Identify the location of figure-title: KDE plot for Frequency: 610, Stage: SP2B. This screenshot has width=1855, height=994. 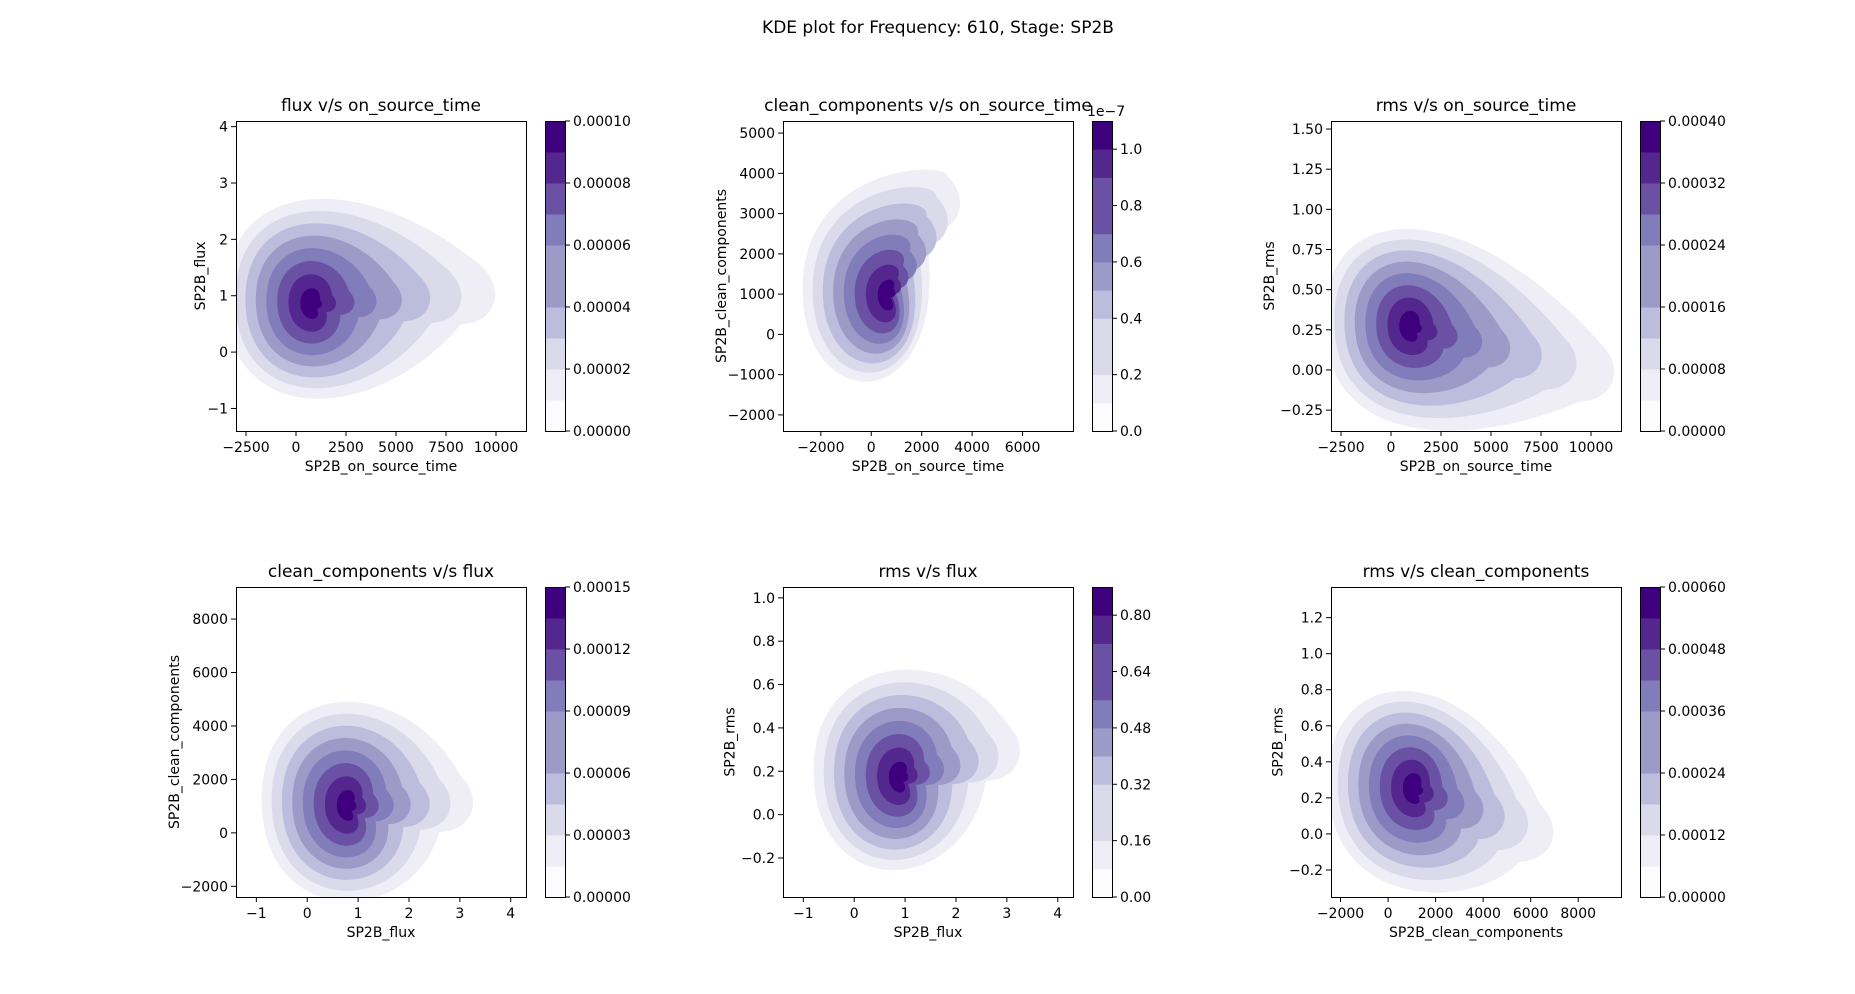
(938, 28).